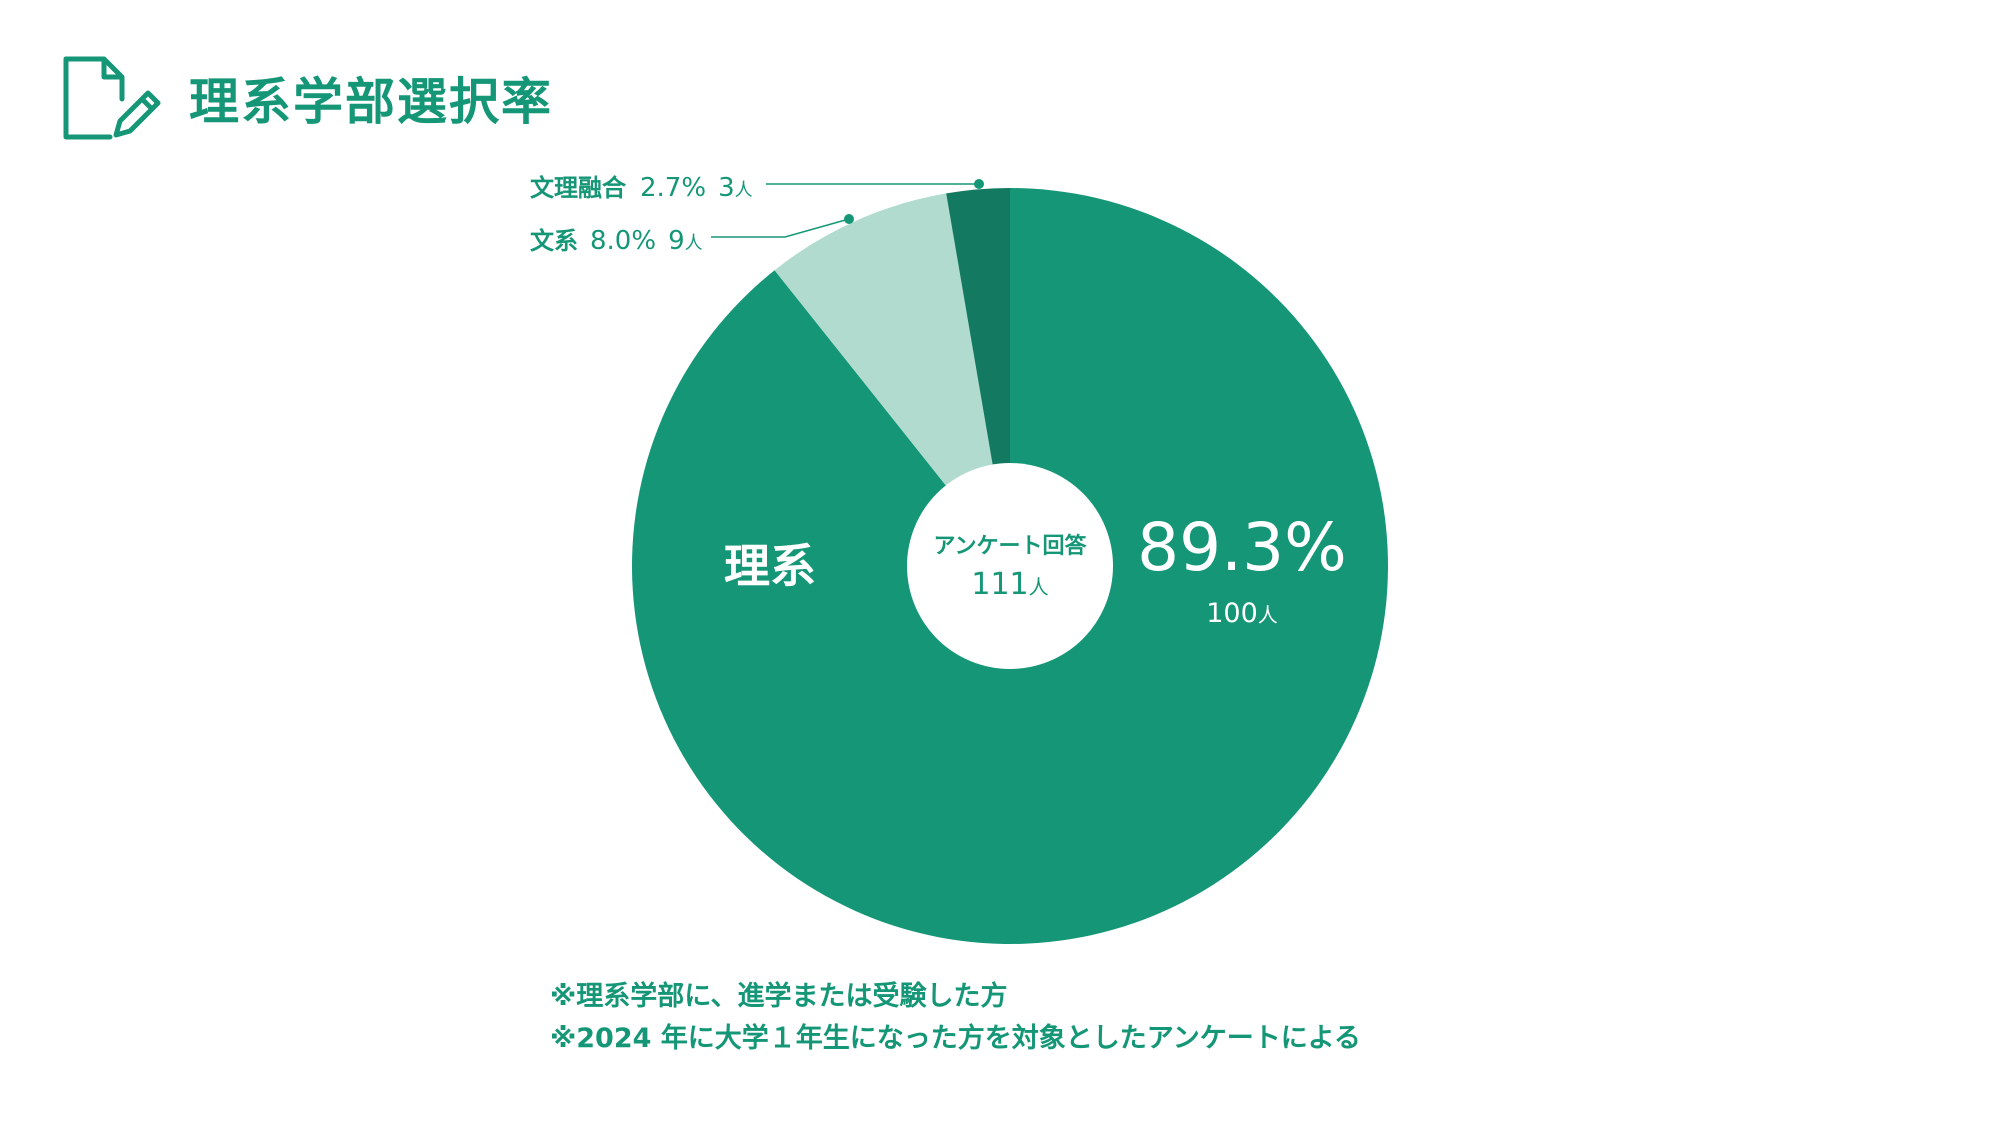  What do you see at coordinates (371, 102) in the screenshot?
I see `page-title: 理系学部選択率` at bounding box center [371, 102].